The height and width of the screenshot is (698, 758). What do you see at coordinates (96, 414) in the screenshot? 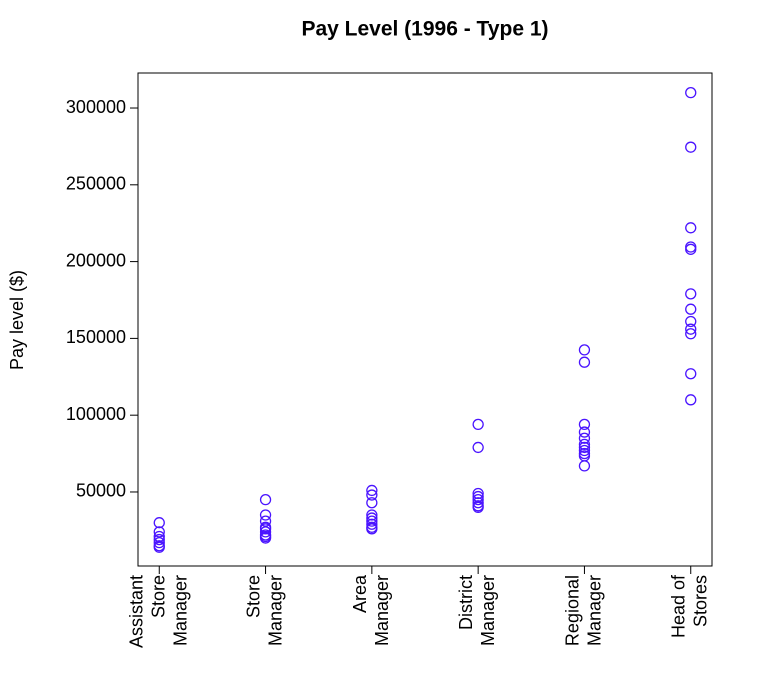
I see `y-tick-label: 100000` at bounding box center [96, 414].